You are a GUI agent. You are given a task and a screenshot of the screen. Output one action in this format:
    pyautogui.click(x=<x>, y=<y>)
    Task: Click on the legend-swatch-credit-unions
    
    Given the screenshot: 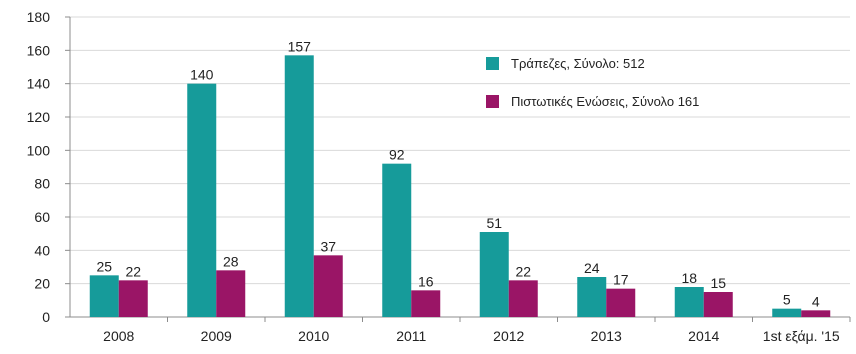 What is the action you would take?
    pyautogui.click(x=492, y=101)
    